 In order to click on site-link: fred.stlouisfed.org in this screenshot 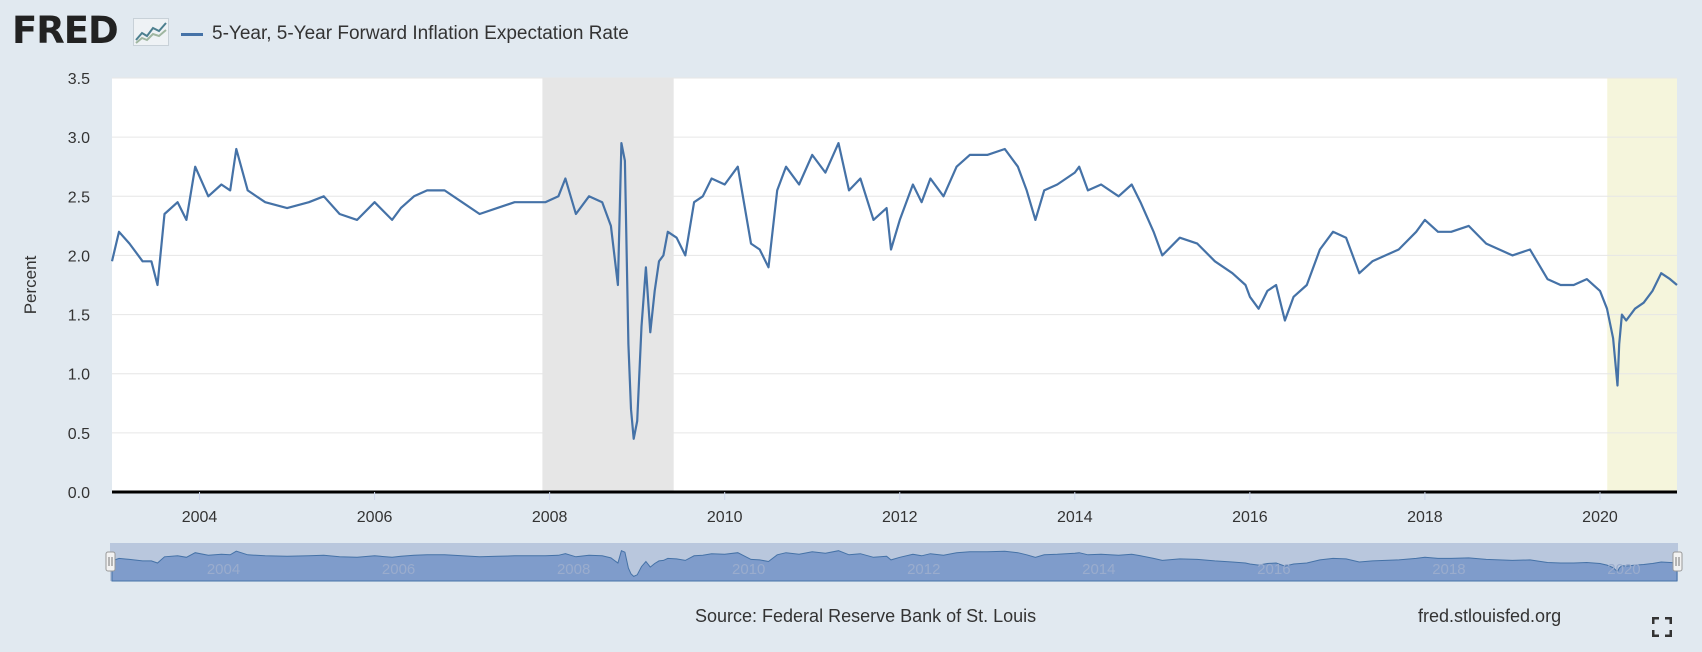, I will do `click(1490, 616)`.